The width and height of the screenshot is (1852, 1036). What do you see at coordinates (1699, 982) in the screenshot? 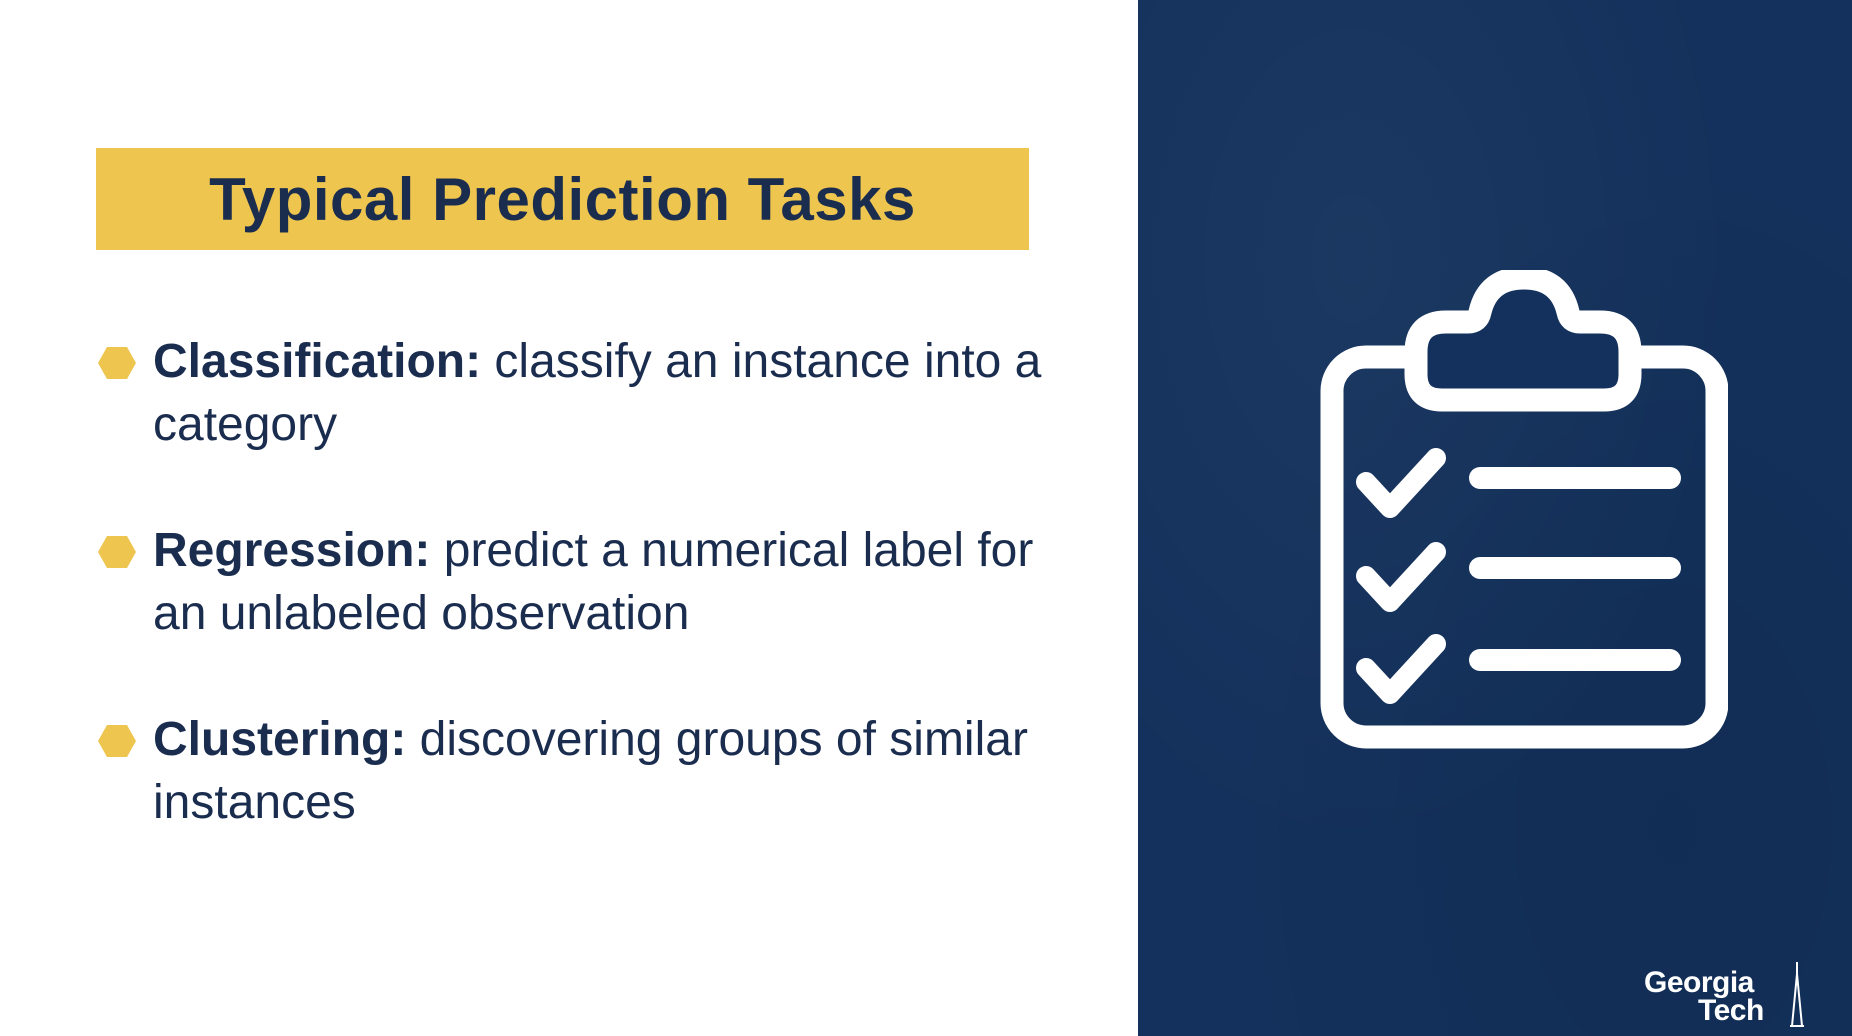
I see `logo-line-georgia: Georgia` at bounding box center [1699, 982].